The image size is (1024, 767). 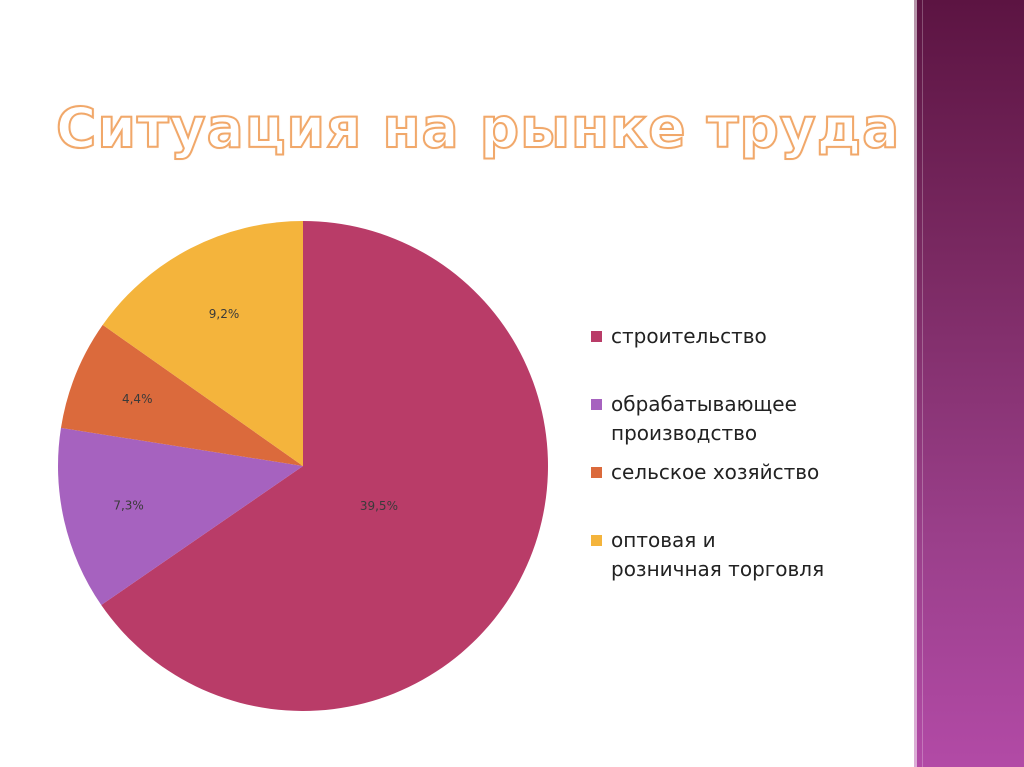 What do you see at coordinates (379, 506) in the screenshot?
I see `pie-data-label: 39,5%` at bounding box center [379, 506].